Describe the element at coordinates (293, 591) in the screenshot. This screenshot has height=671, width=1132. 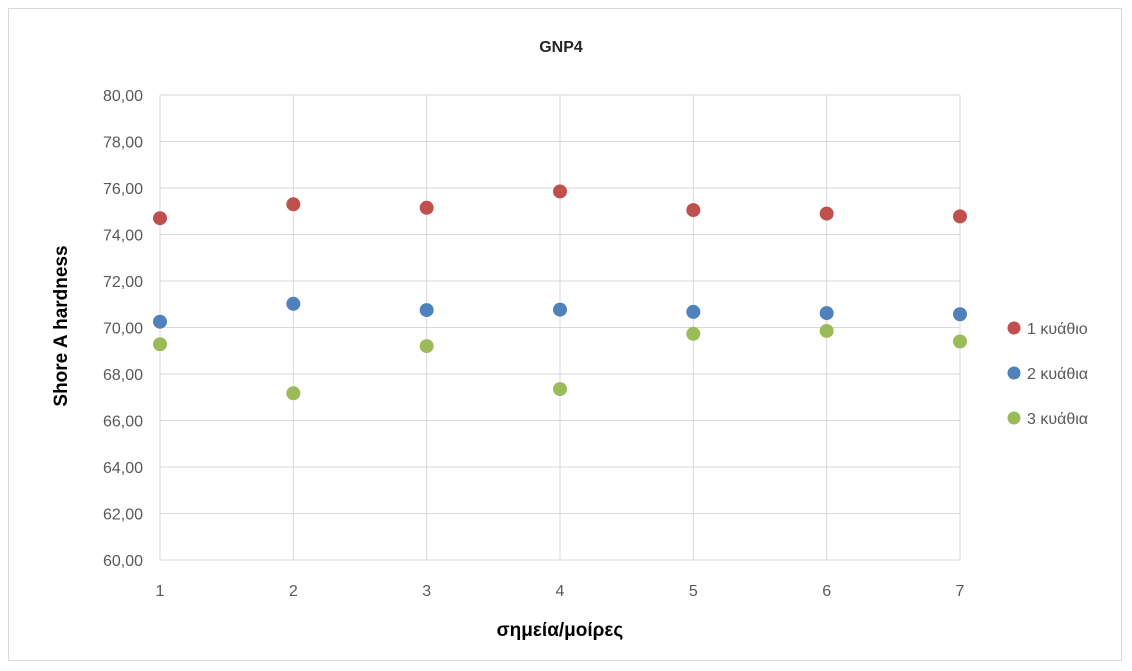
I see `x-tick-label: 2` at that location.